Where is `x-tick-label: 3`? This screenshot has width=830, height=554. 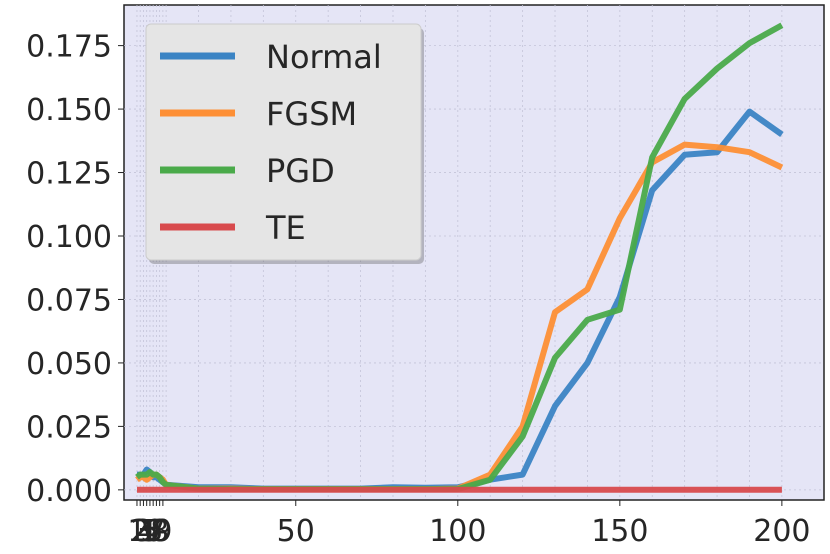
x-tick-label: 3 is located at coordinates (143, 531).